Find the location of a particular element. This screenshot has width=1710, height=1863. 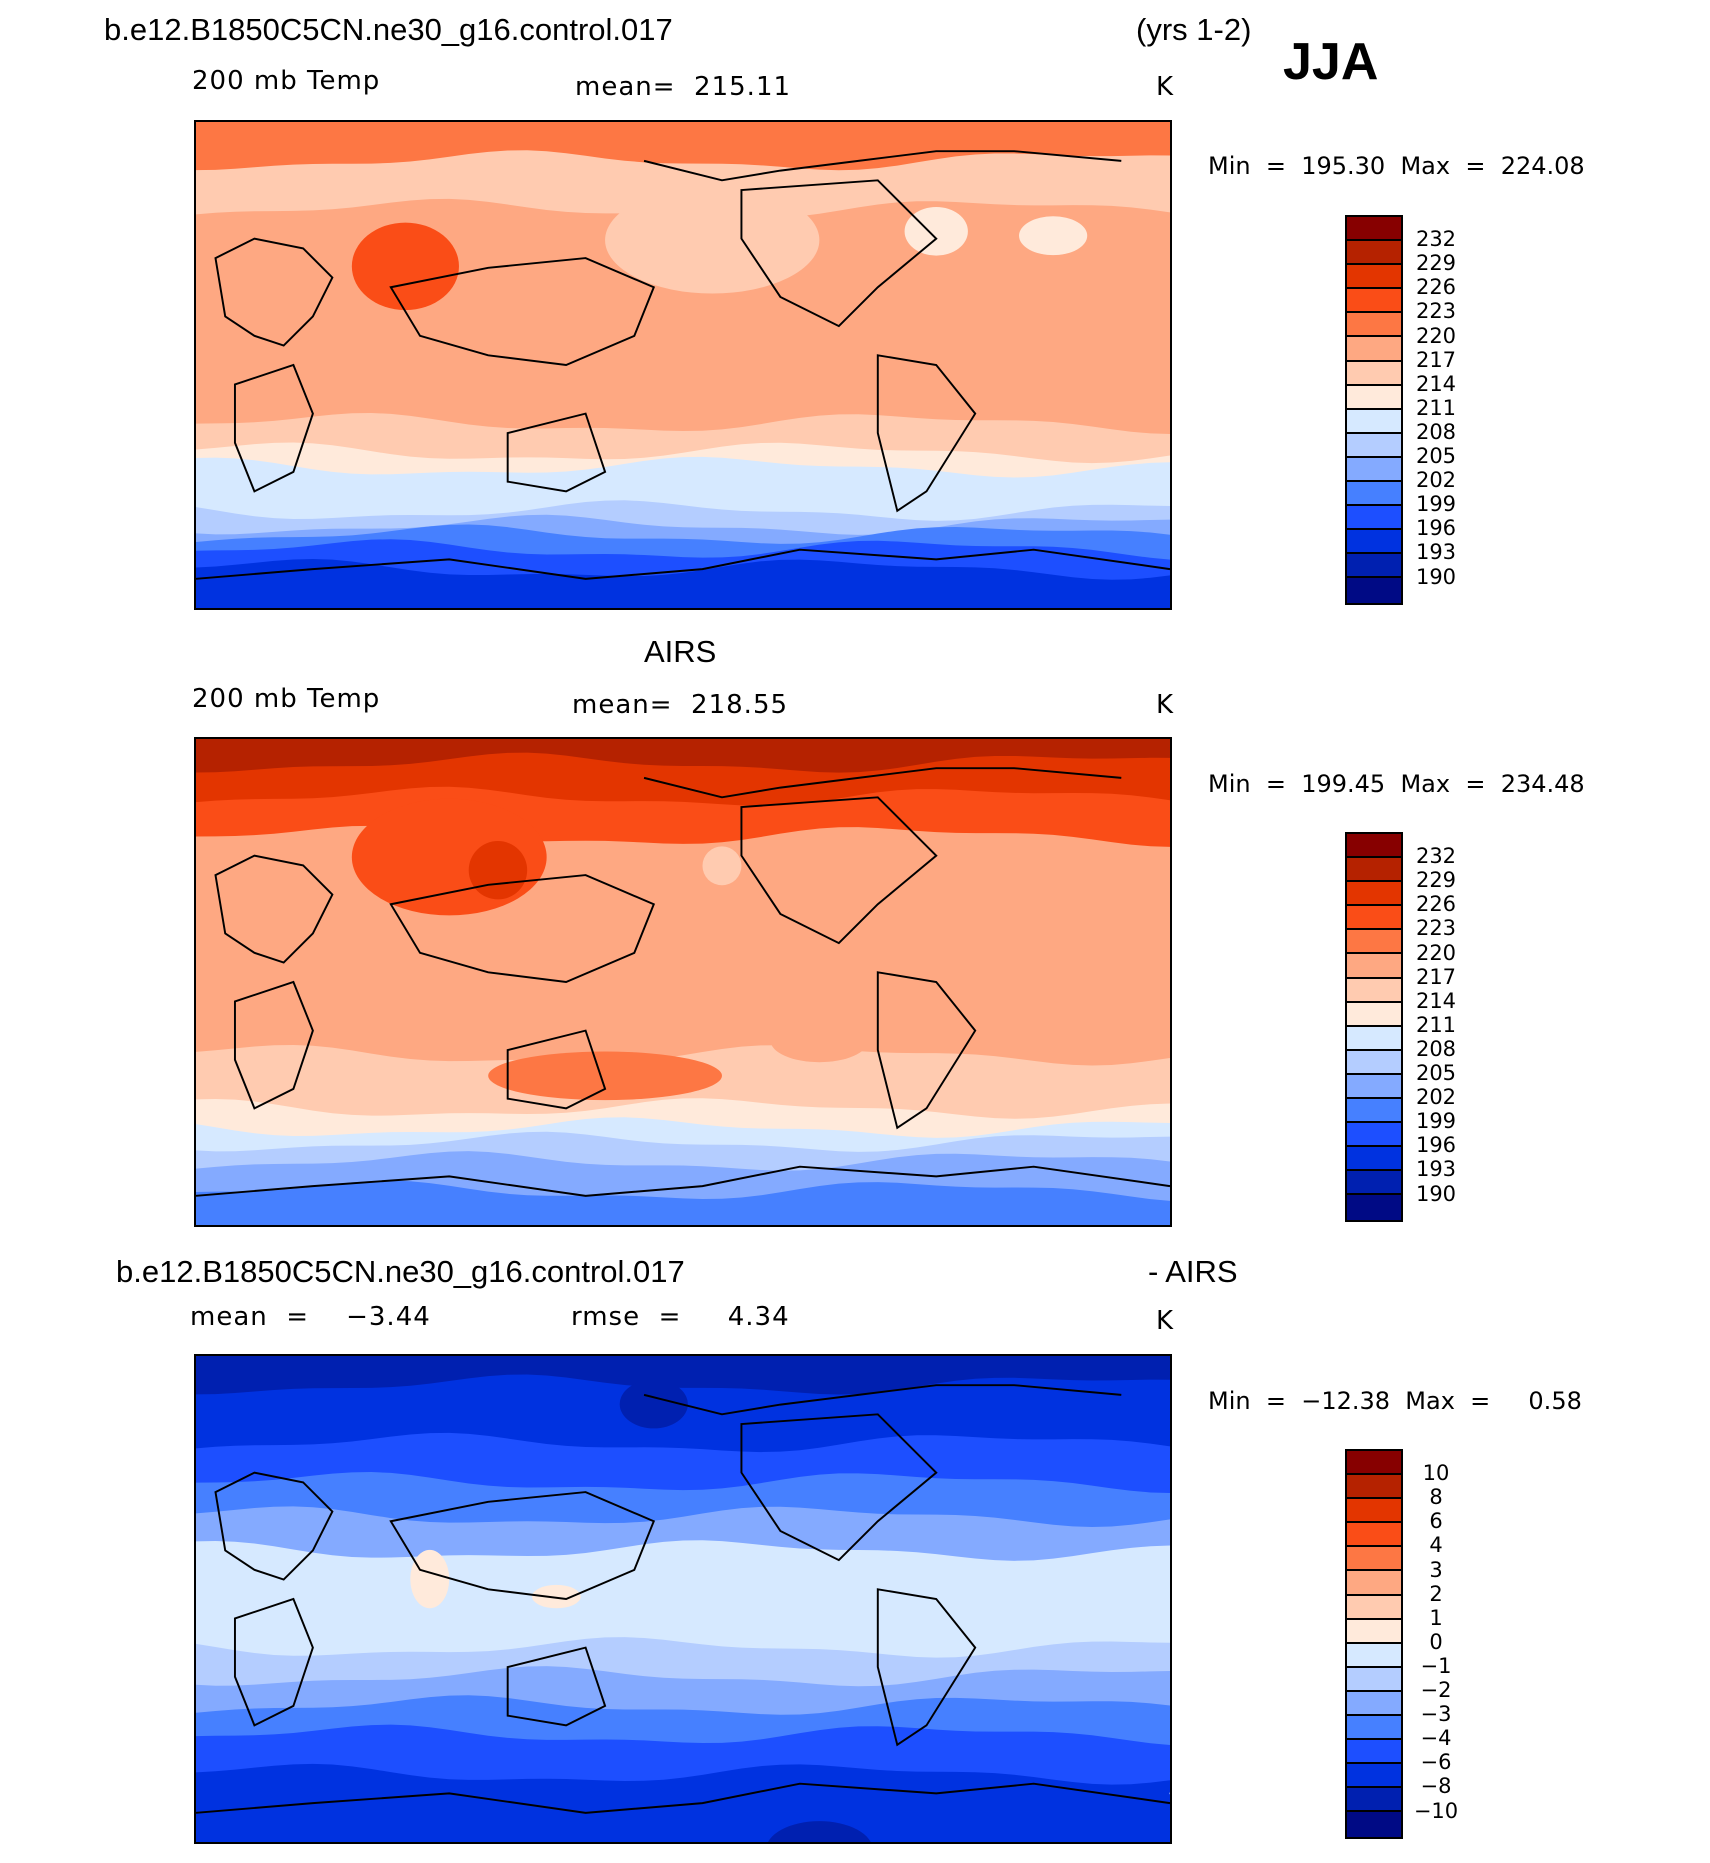

season-label: JJA is located at coordinates (1331, 62).